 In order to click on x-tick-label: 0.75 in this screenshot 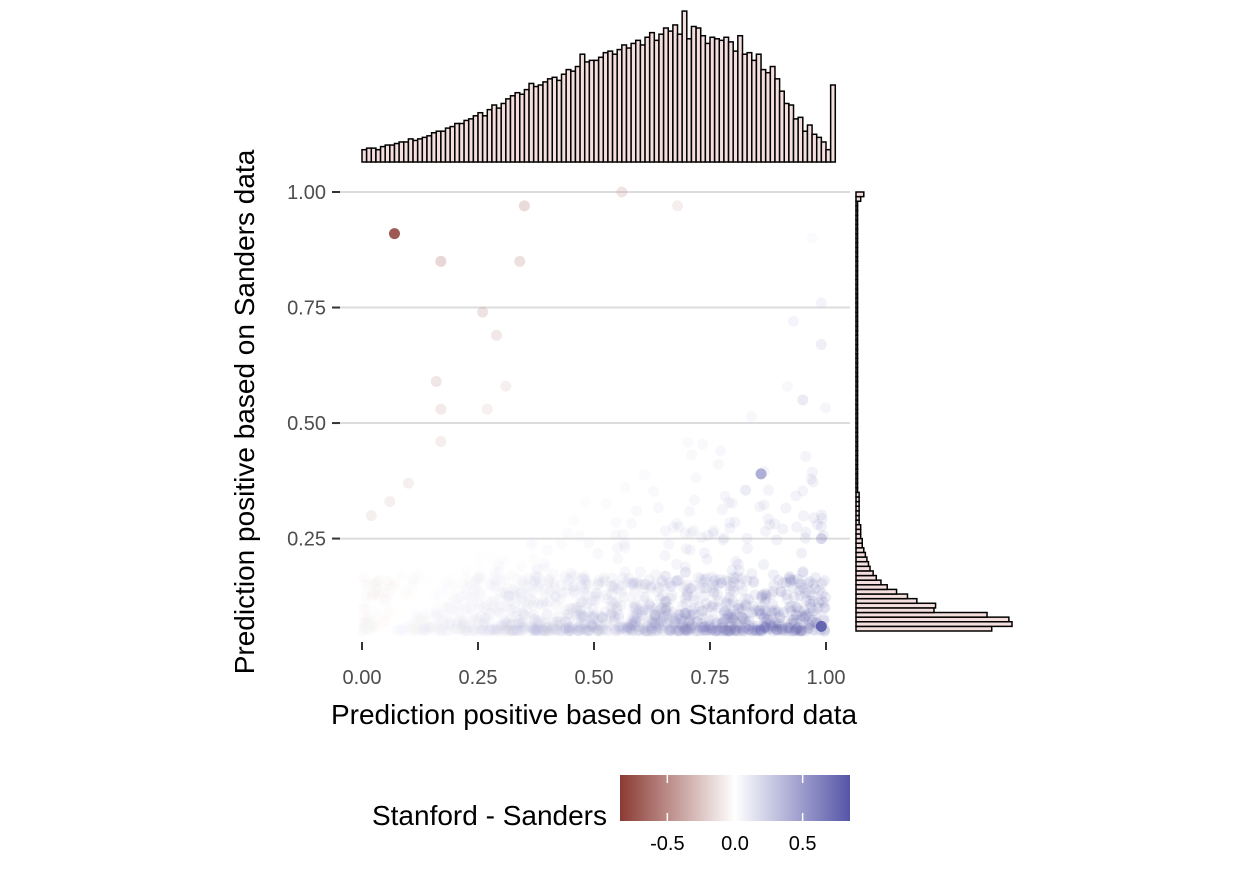, I will do `click(710, 678)`.